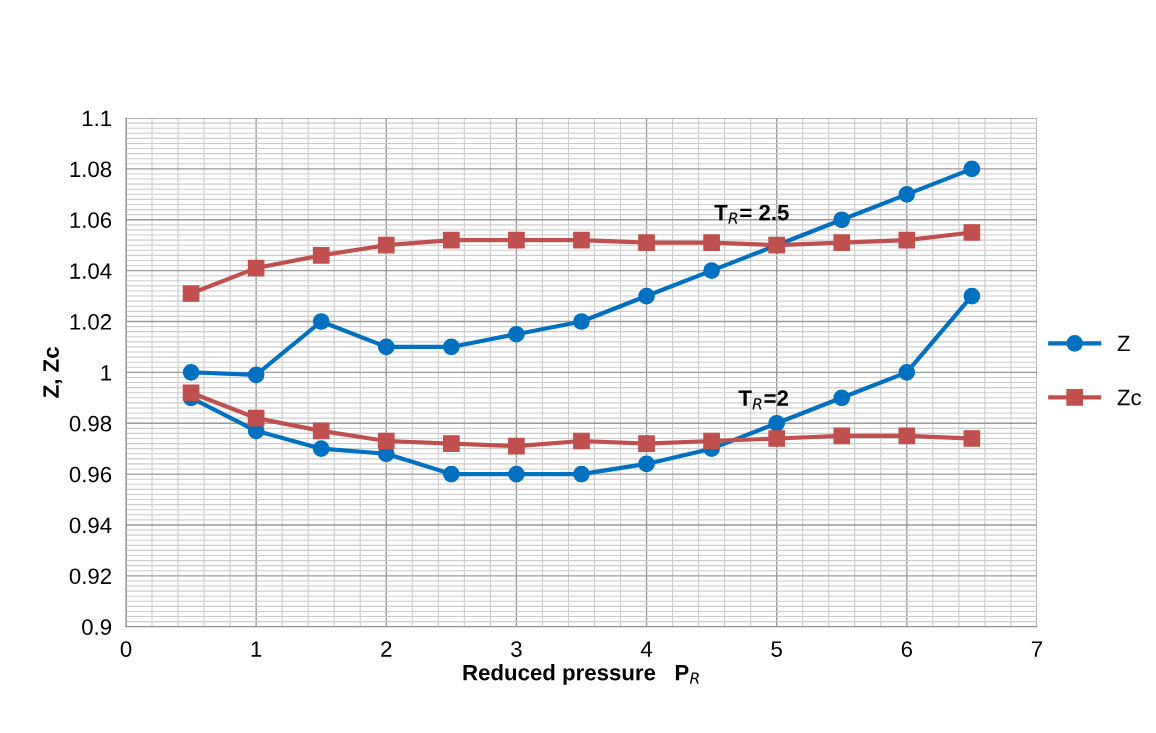 This screenshot has height=733, width=1156. What do you see at coordinates (1036, 649) in the screenshot?
I see `x-tick-label: 7` at bounding box center [1036, 649].